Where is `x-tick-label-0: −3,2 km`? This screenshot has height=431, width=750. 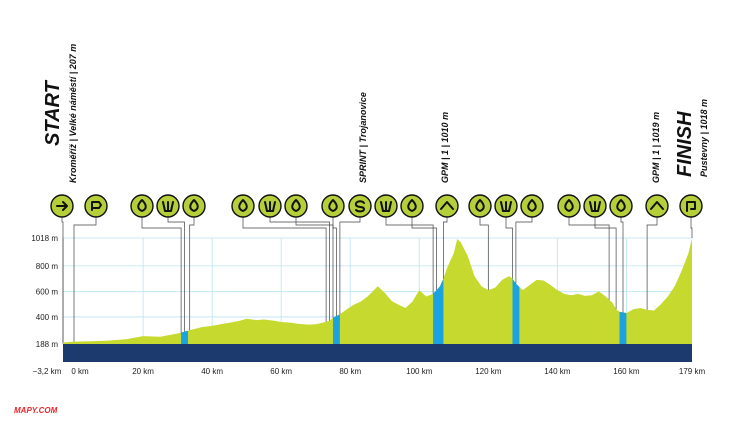 x-tick-label-0: −3,2 km is located at coordinates (47, 371).